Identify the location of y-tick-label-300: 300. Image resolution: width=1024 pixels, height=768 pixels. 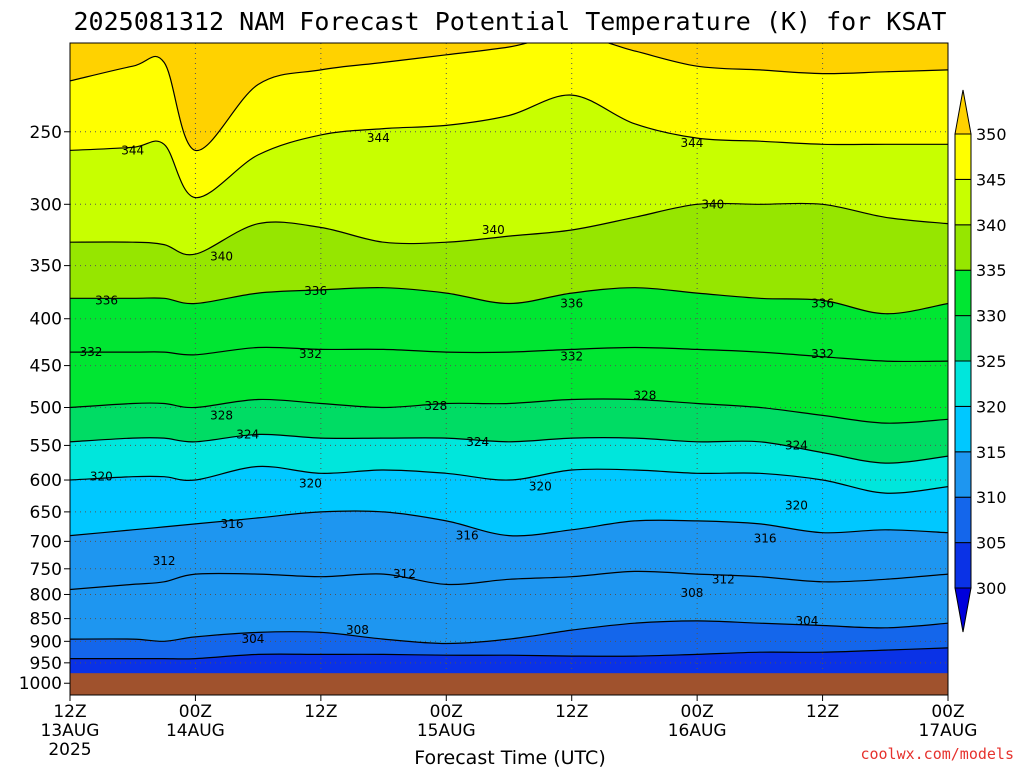
(46, 205).